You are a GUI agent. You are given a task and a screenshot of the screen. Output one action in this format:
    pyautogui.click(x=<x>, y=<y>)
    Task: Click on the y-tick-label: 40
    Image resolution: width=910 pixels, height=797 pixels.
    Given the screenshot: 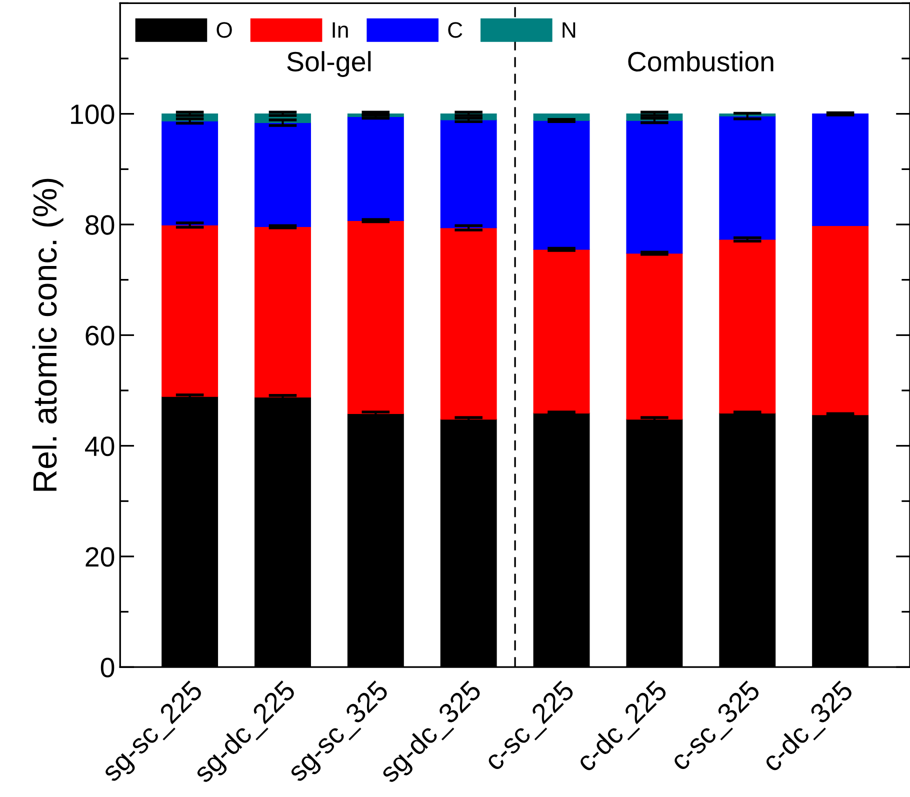 What is the action you would take?
    pyautogui.click(x=99, y=446)
    